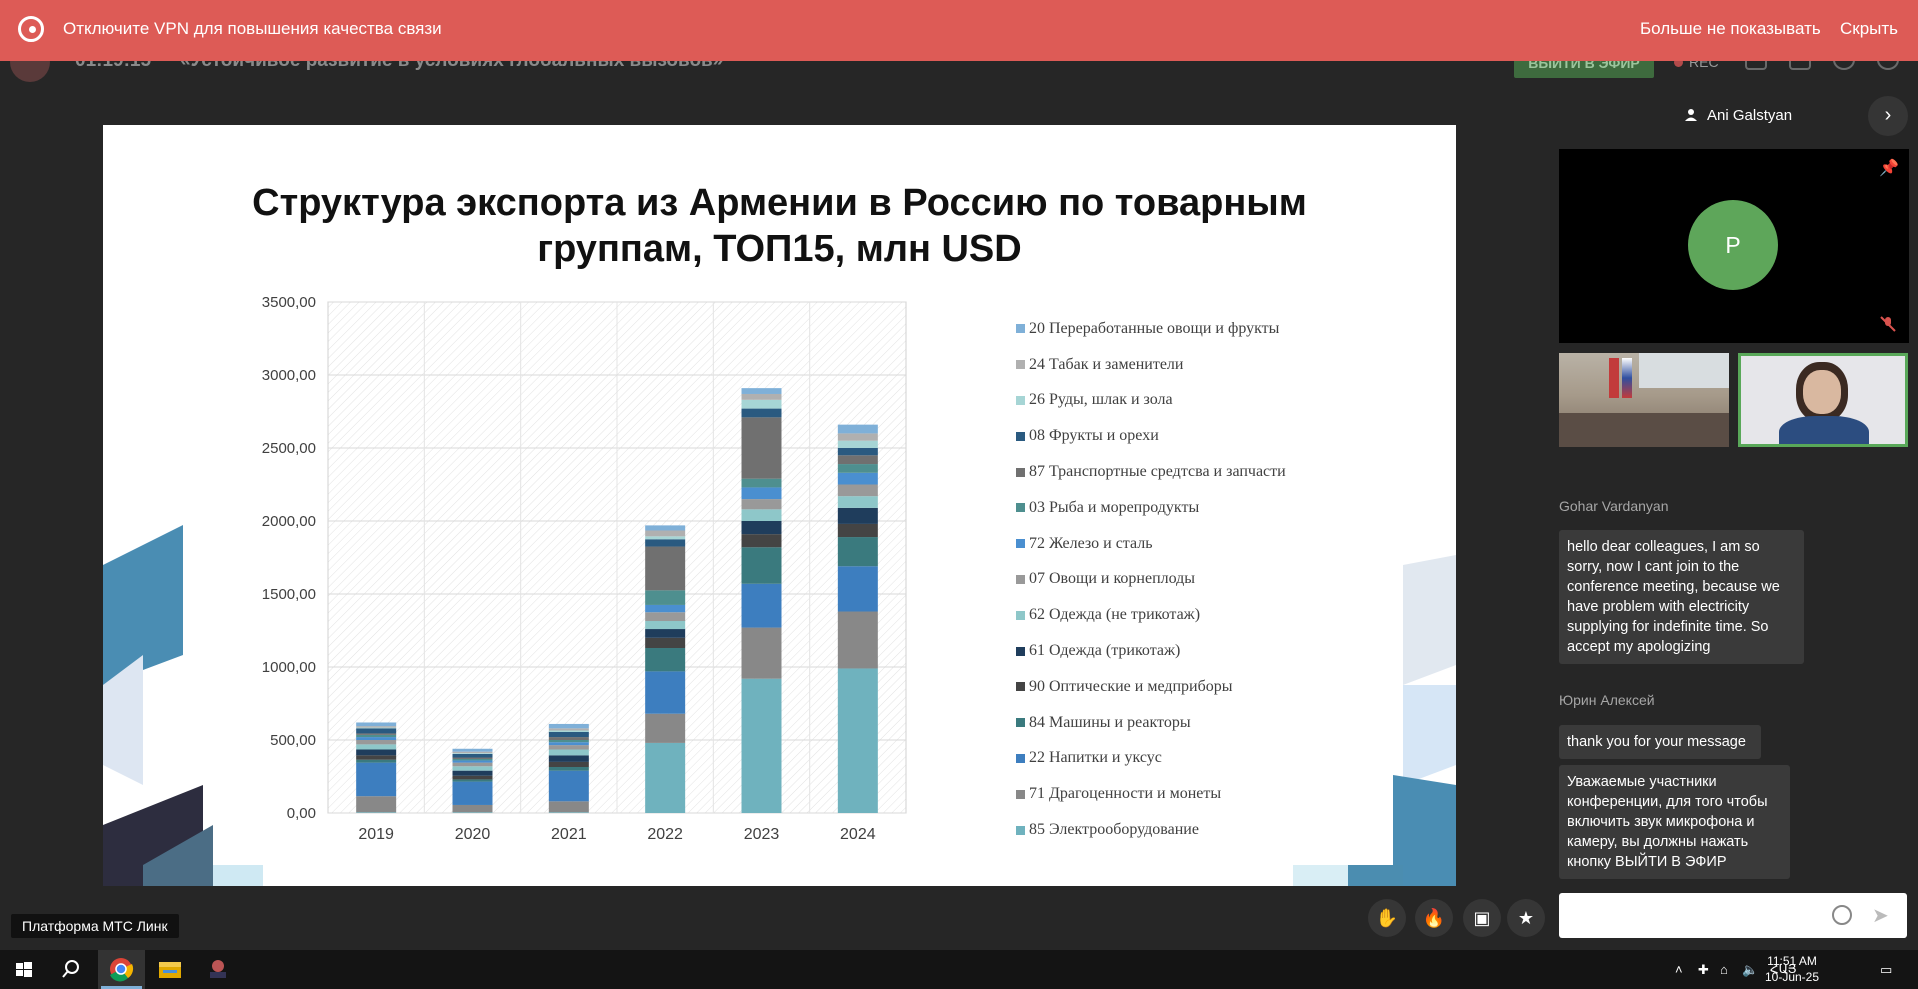 The height and width of the screenshot is (989, 1918). What do you see at coordinates (1750, 969) in the screenshot?
I see `volume-icon: 🔈` at bounding box center [1750, 969].